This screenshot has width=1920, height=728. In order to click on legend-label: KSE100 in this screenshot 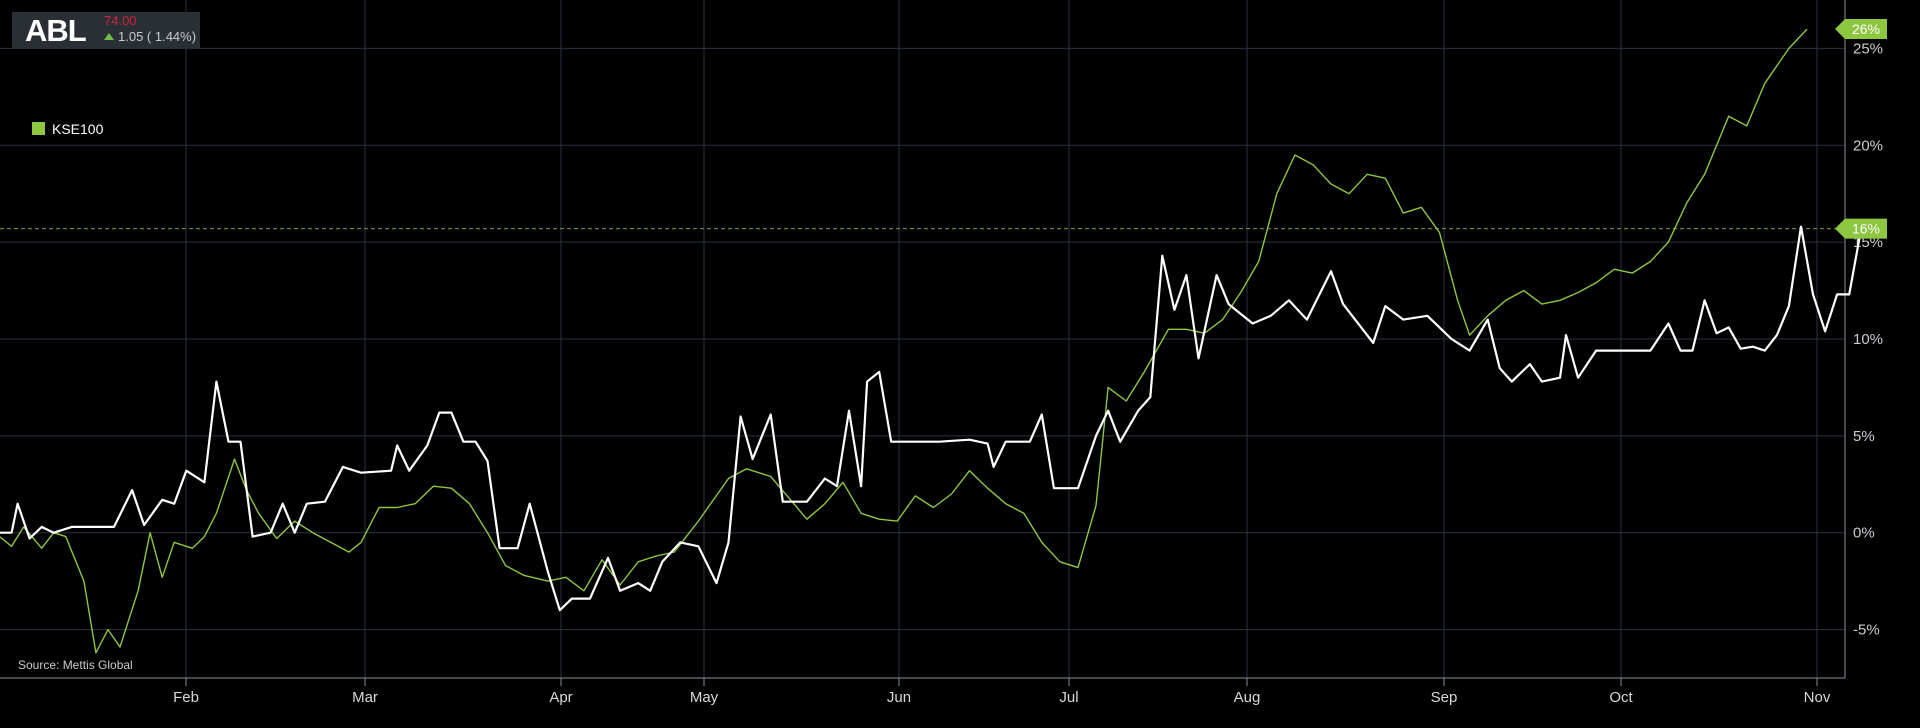, I will do `click(78, 129)`.